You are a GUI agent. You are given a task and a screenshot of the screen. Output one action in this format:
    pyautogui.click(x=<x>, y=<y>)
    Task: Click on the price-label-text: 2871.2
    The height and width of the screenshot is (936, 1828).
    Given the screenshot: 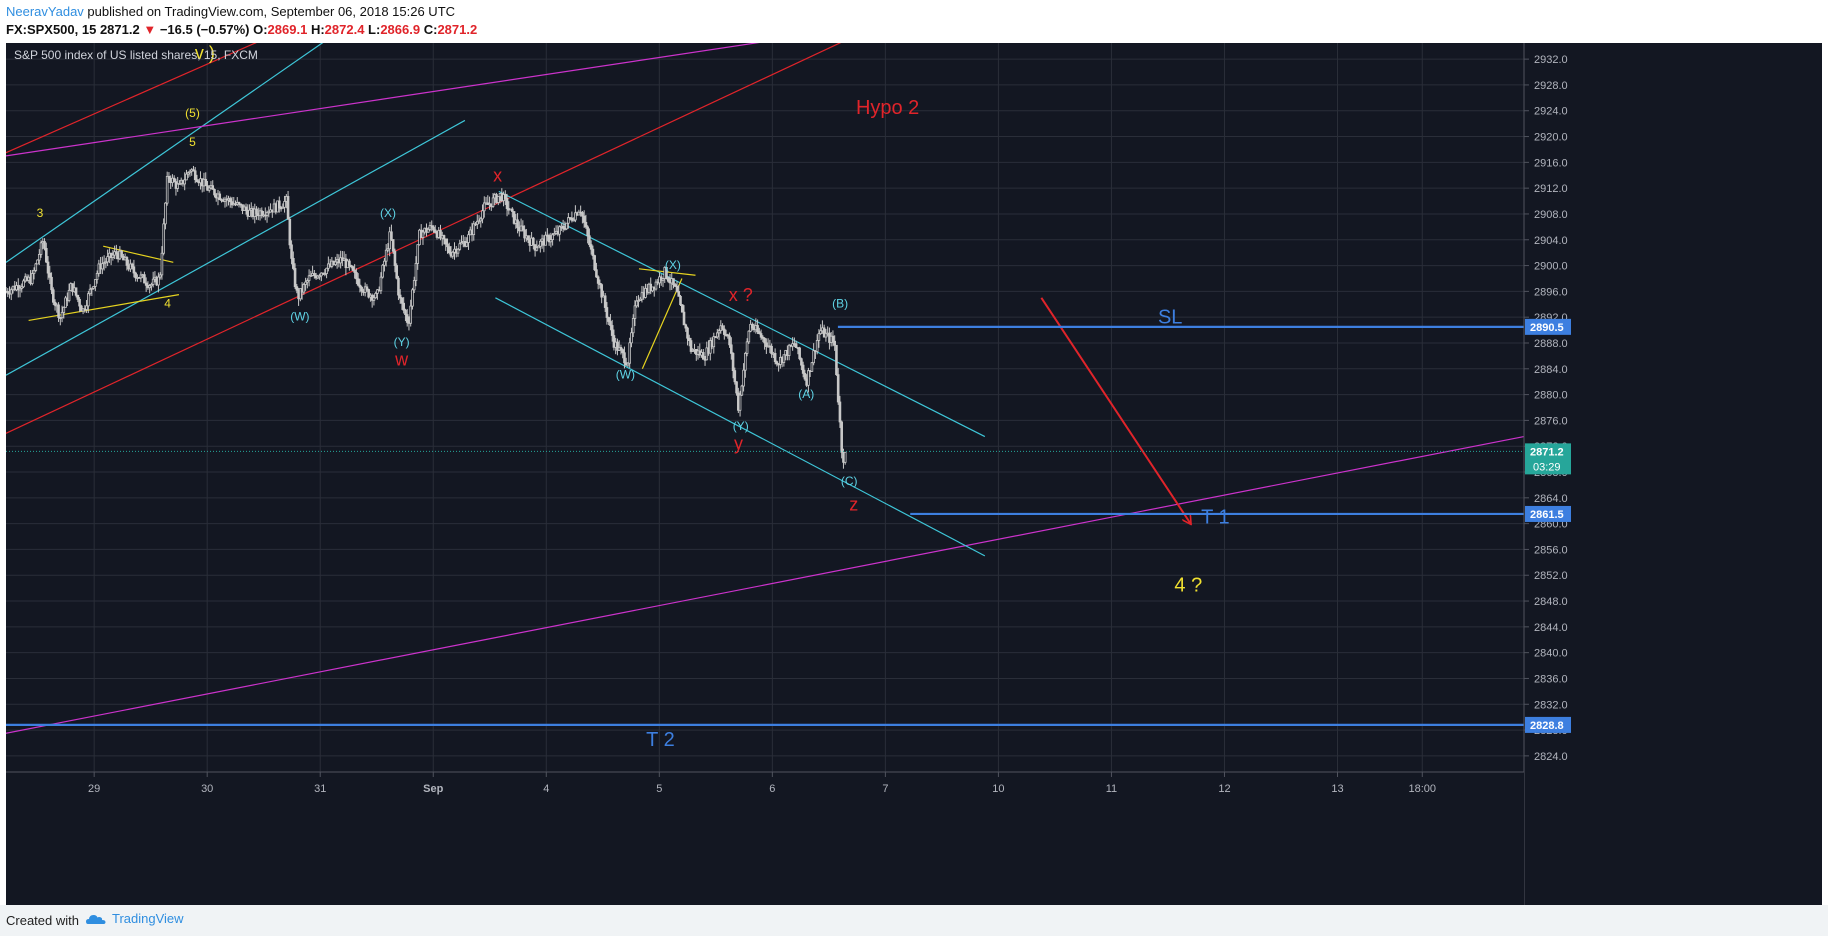 What is the action you would take?
    pyautogui.click(x=1547, y=452)
    